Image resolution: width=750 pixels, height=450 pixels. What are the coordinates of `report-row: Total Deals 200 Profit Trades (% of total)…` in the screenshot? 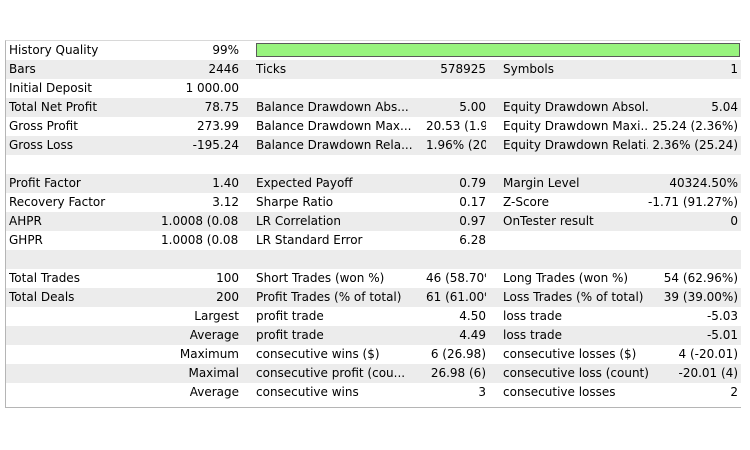 It's located at (373, 297).